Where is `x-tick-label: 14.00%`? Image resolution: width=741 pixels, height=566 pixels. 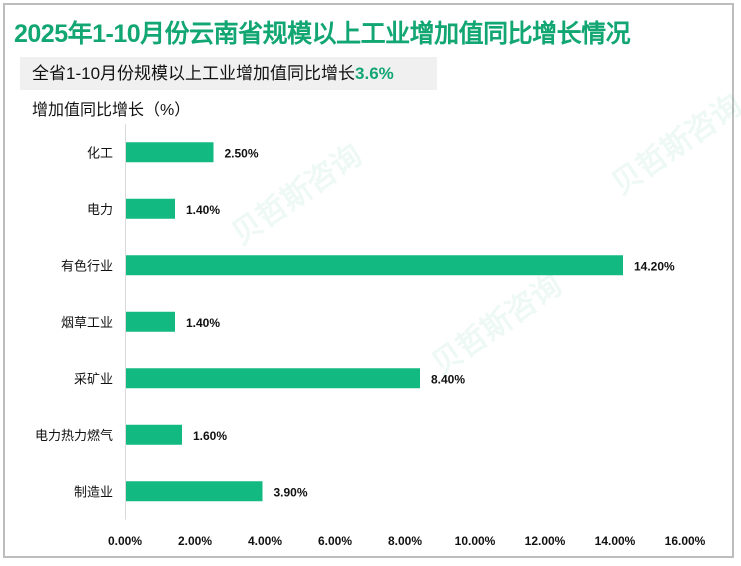 x-tick-label: 14.00% is located at coordinates (615, 541).